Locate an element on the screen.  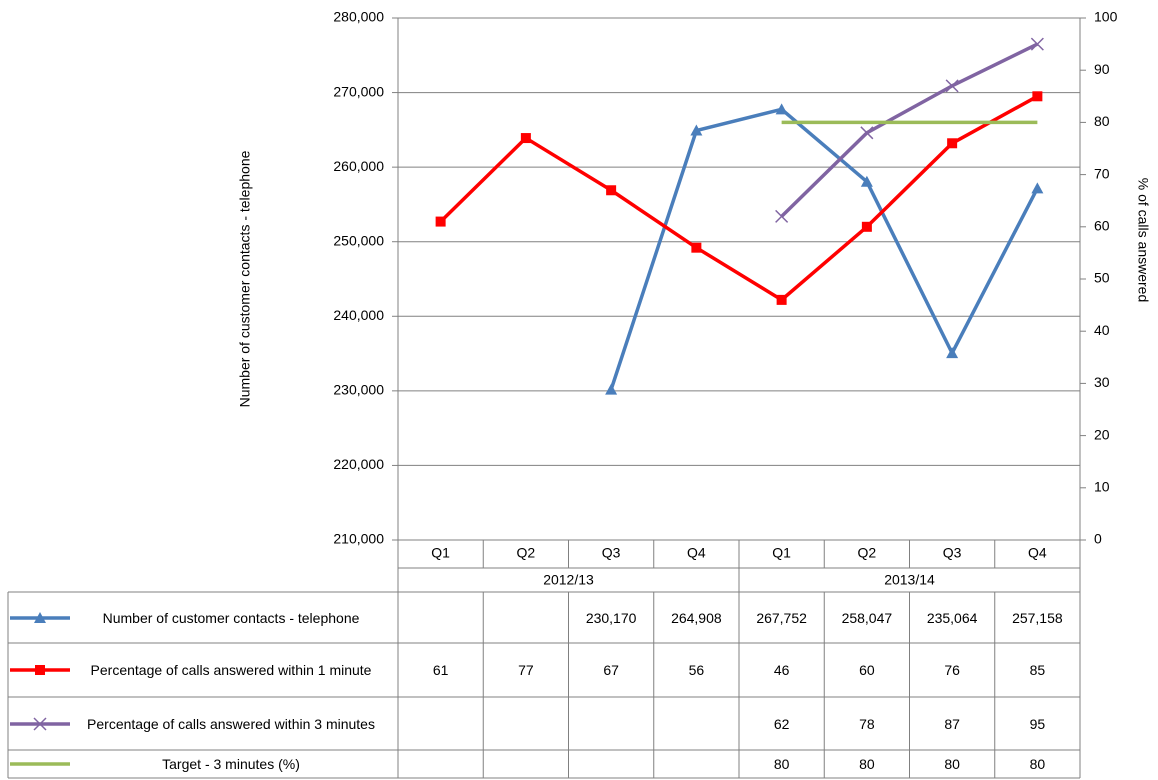
y2-tick-label: 70 is located at coordinates (1102, 173).